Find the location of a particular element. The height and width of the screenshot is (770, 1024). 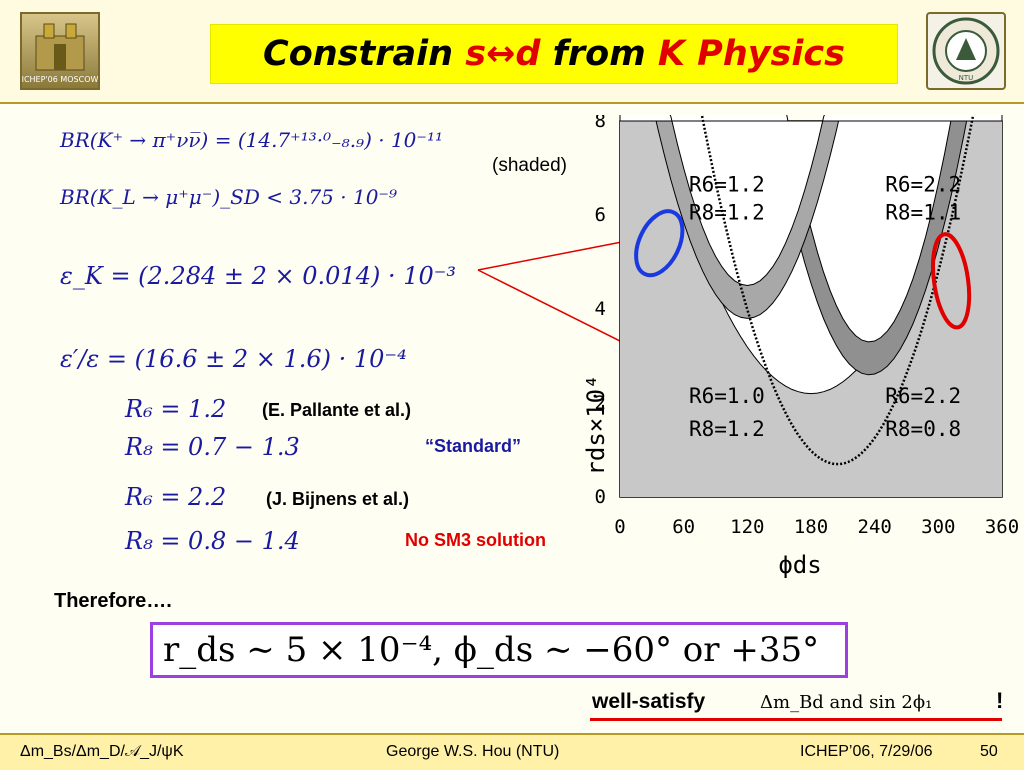

bijnens-citation: (J. Bijnens et al.) is located at coordinates (338, 499).